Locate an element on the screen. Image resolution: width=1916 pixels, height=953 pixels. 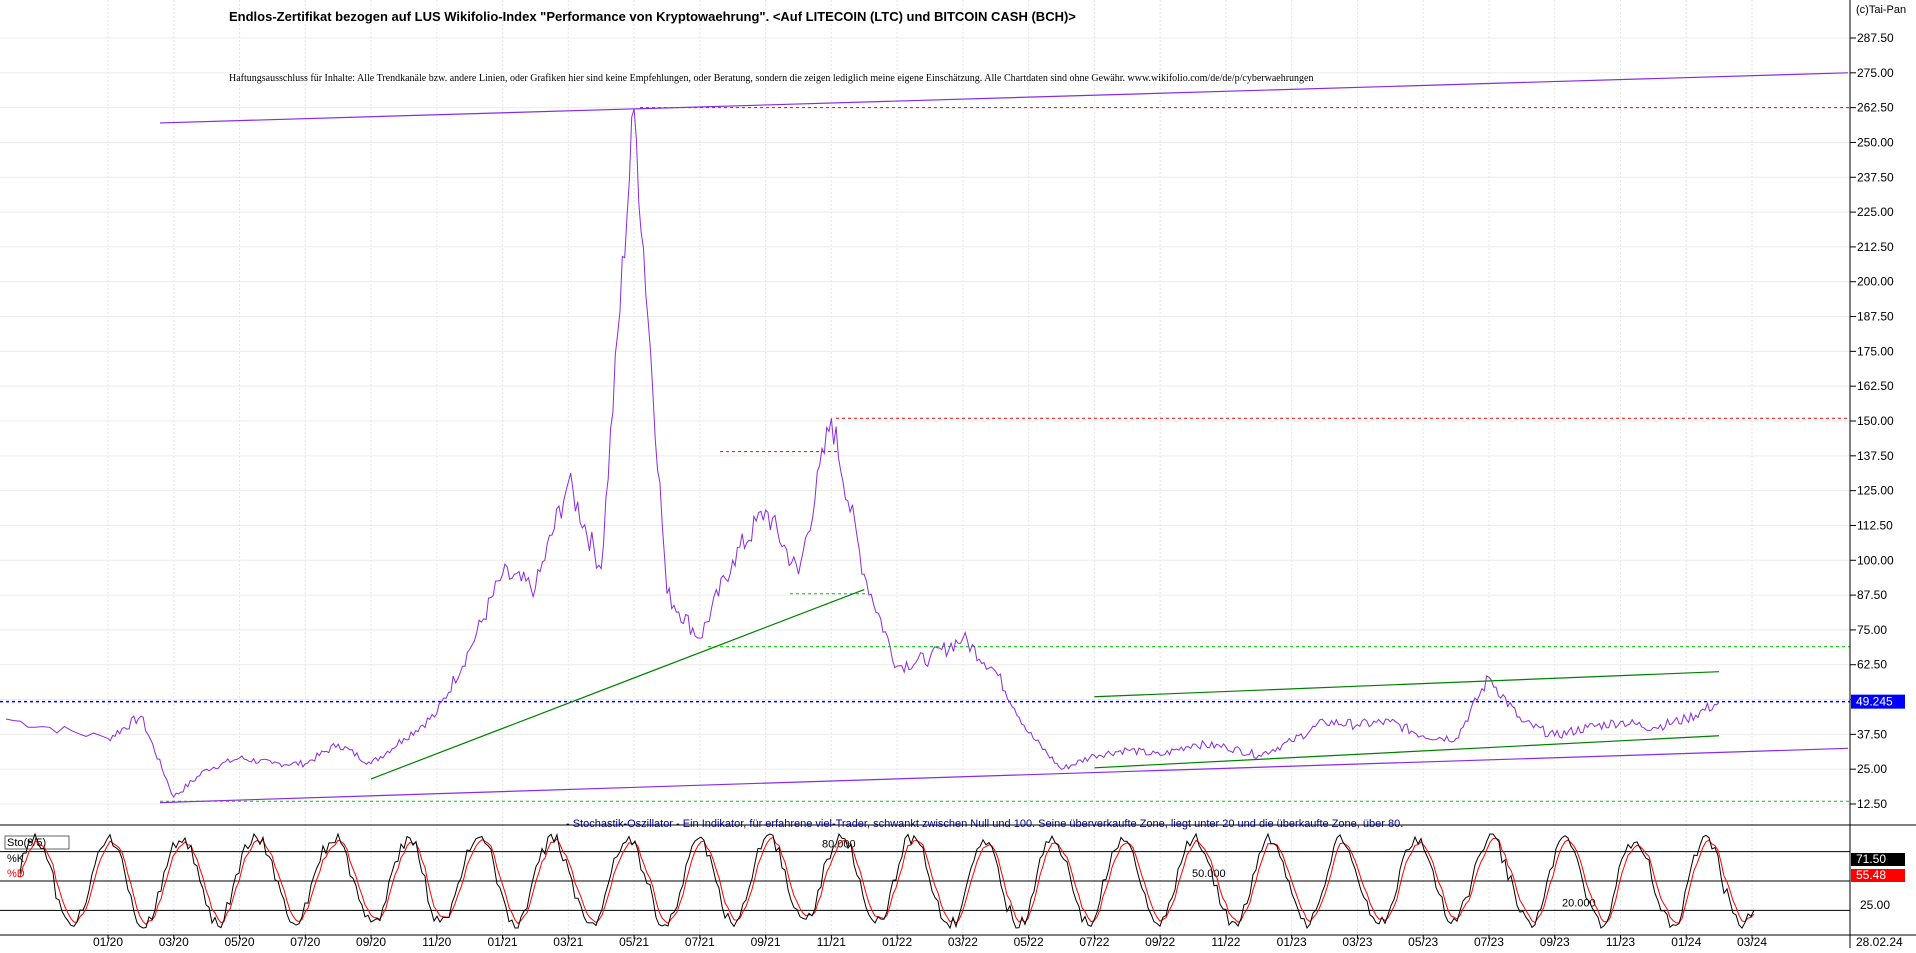
y-tick-label: 12.50 is located at coordinates (1872, 804).